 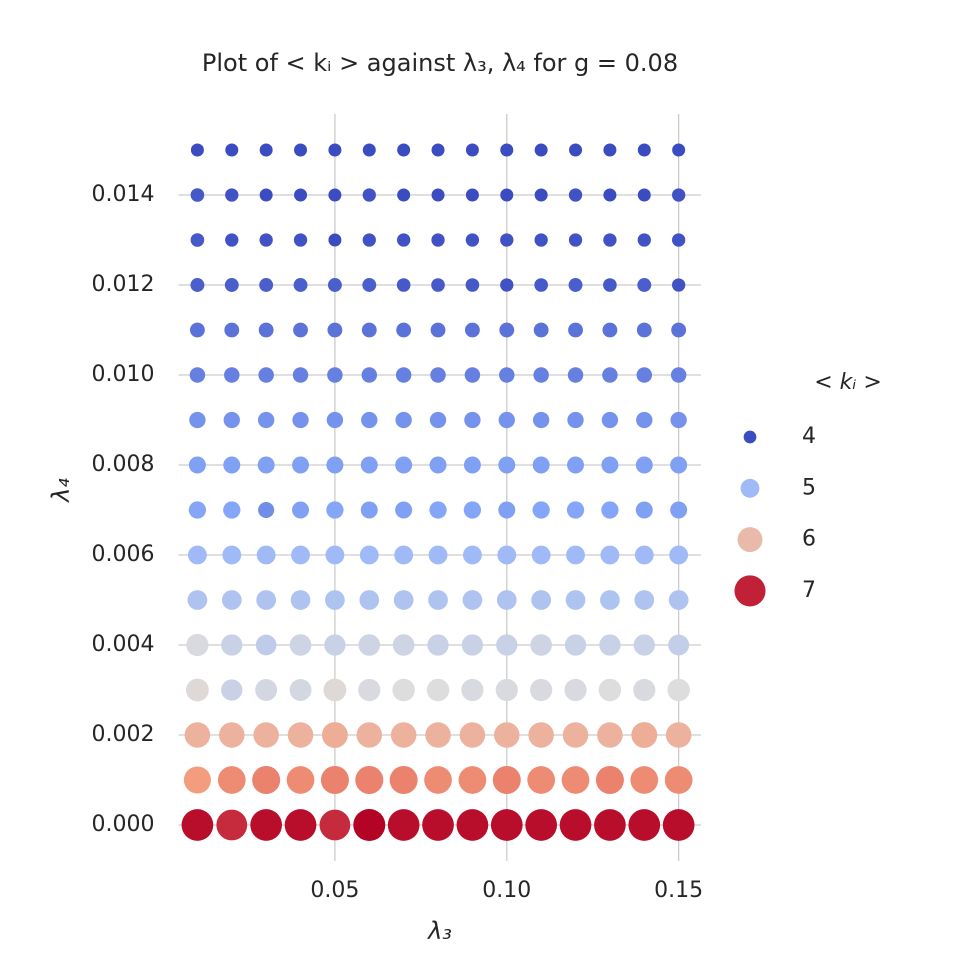 I want to click on x-tick-label: 0.05, so click(x=334, y=890).